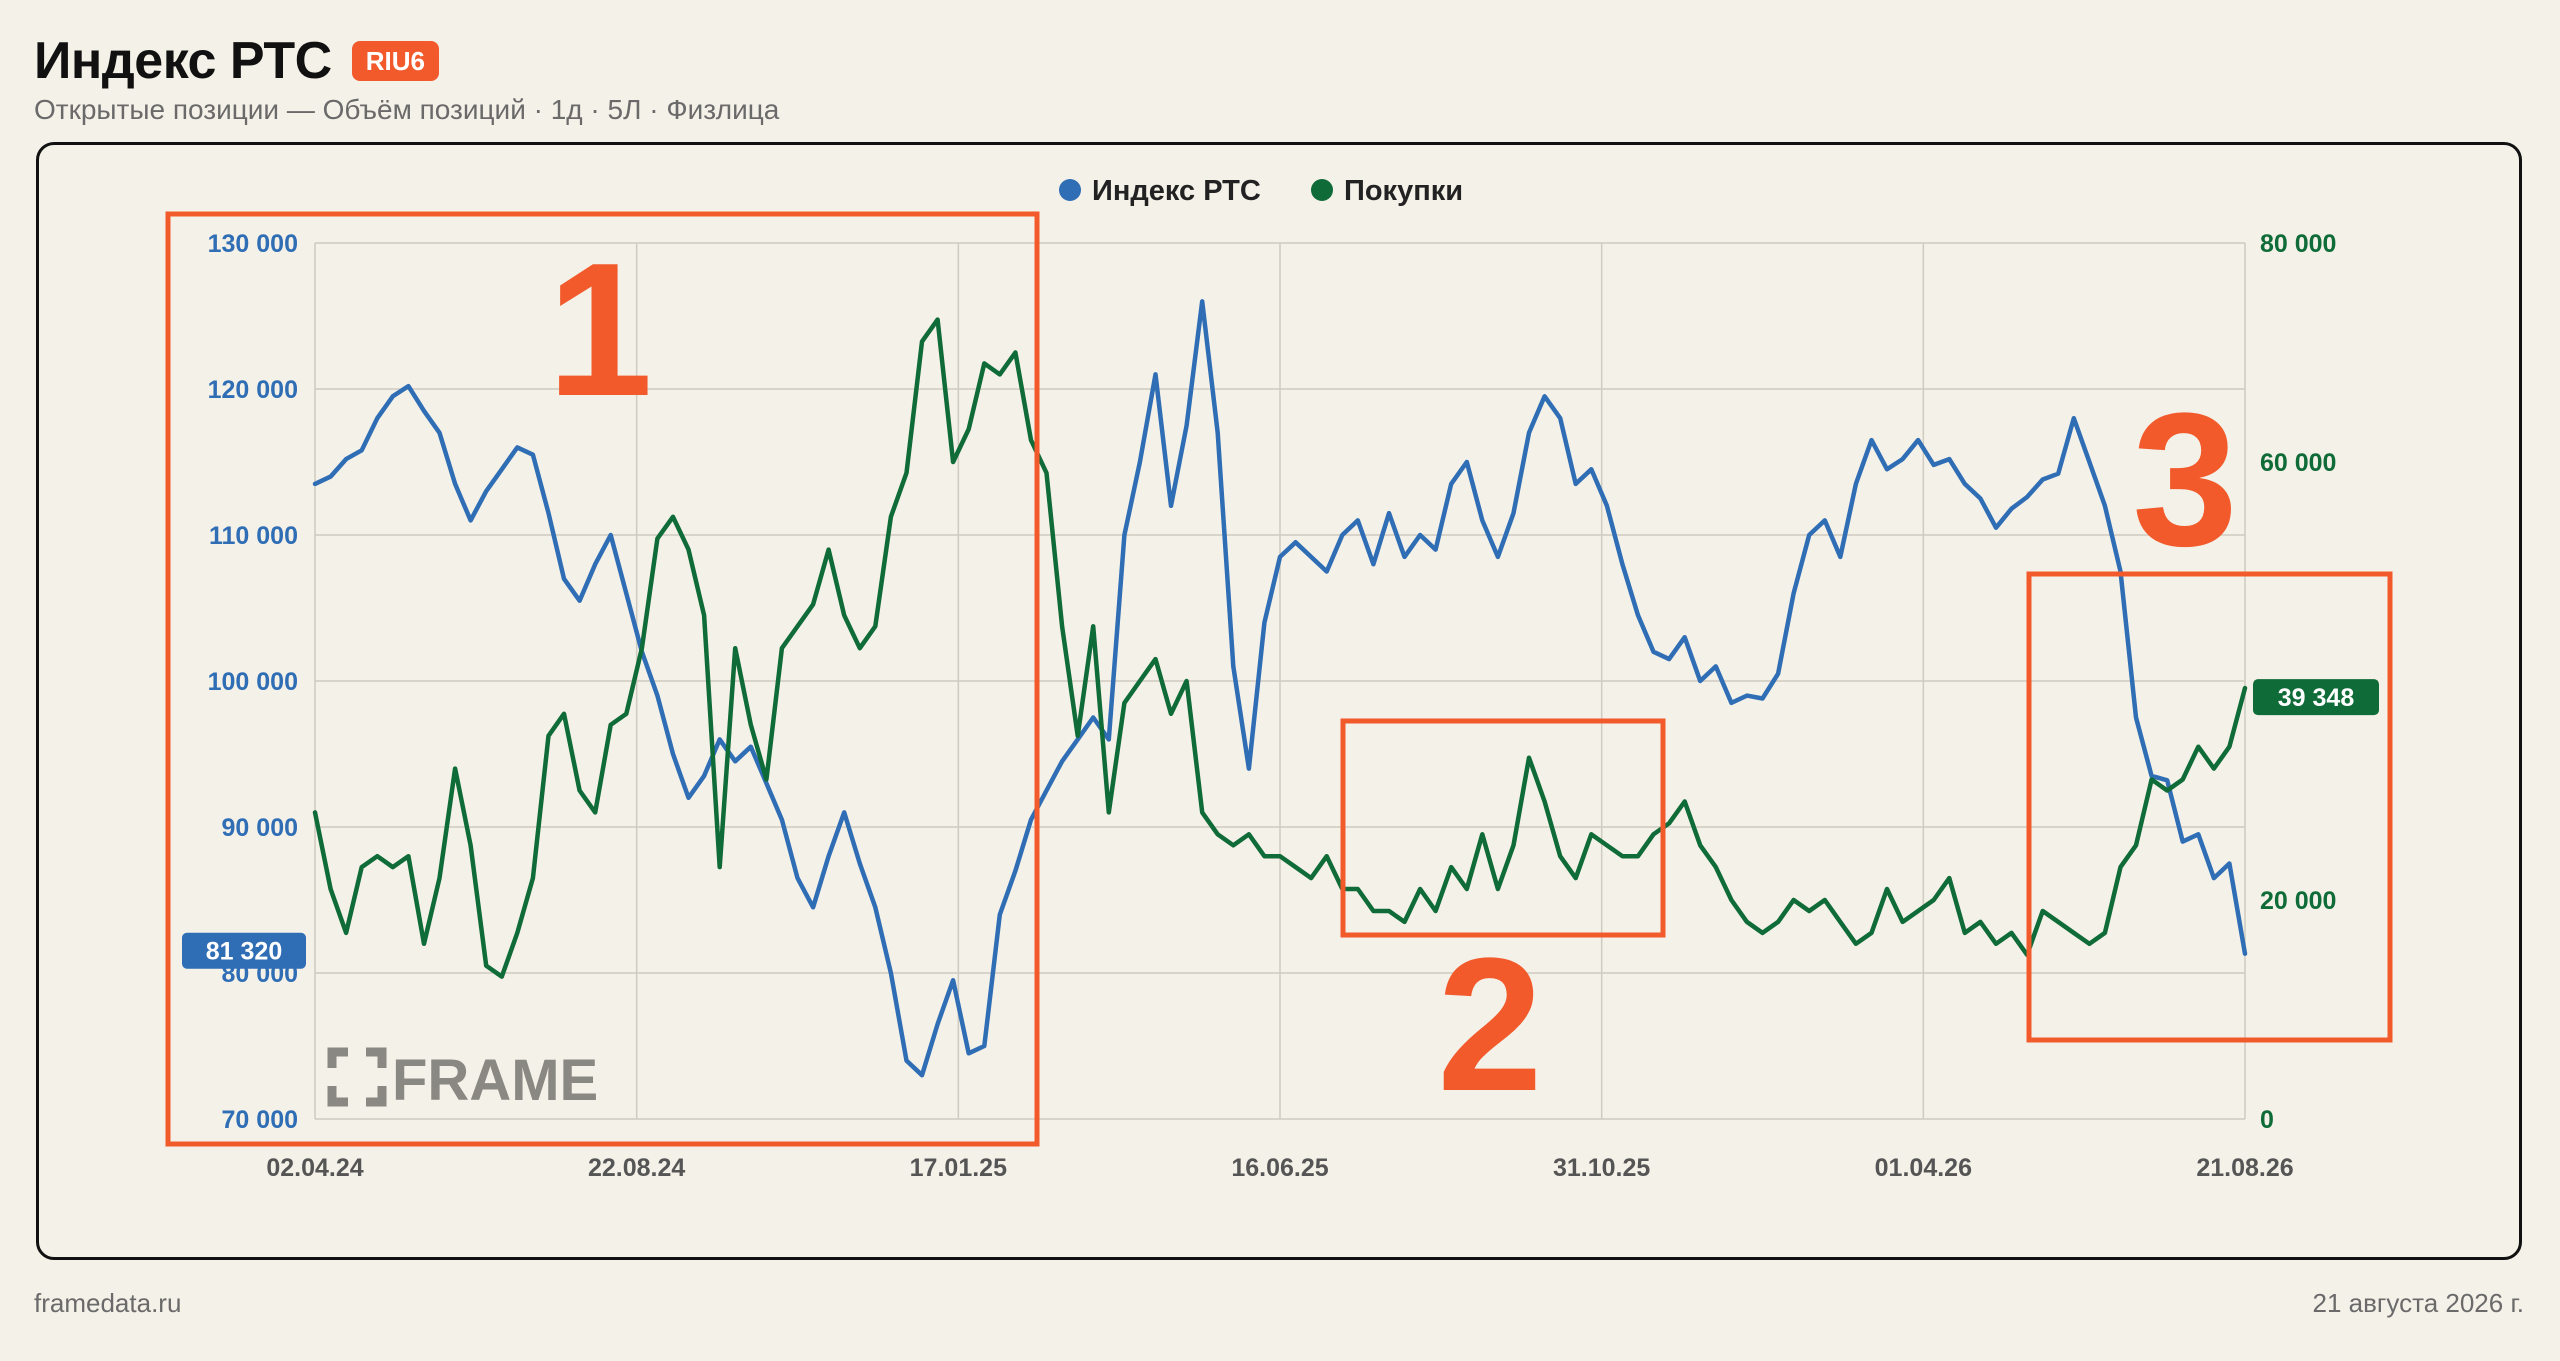 Image resolution: width=2560 pixels, height=1361 pixels. Describe the element at coordinates (495, 1080) in the screenshot. I see `watermark-text: FRAME` at that location.